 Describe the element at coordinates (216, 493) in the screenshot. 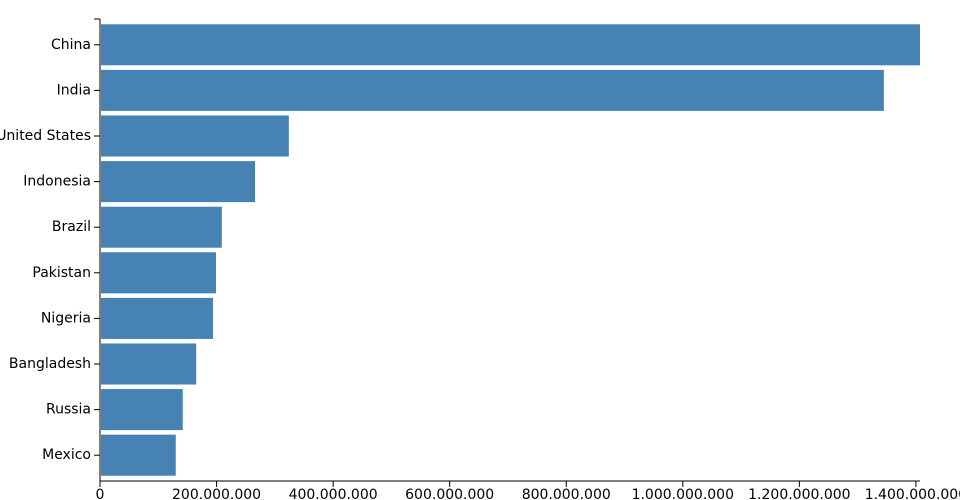

I see `x-tick-label: 200.000.000` at that location.